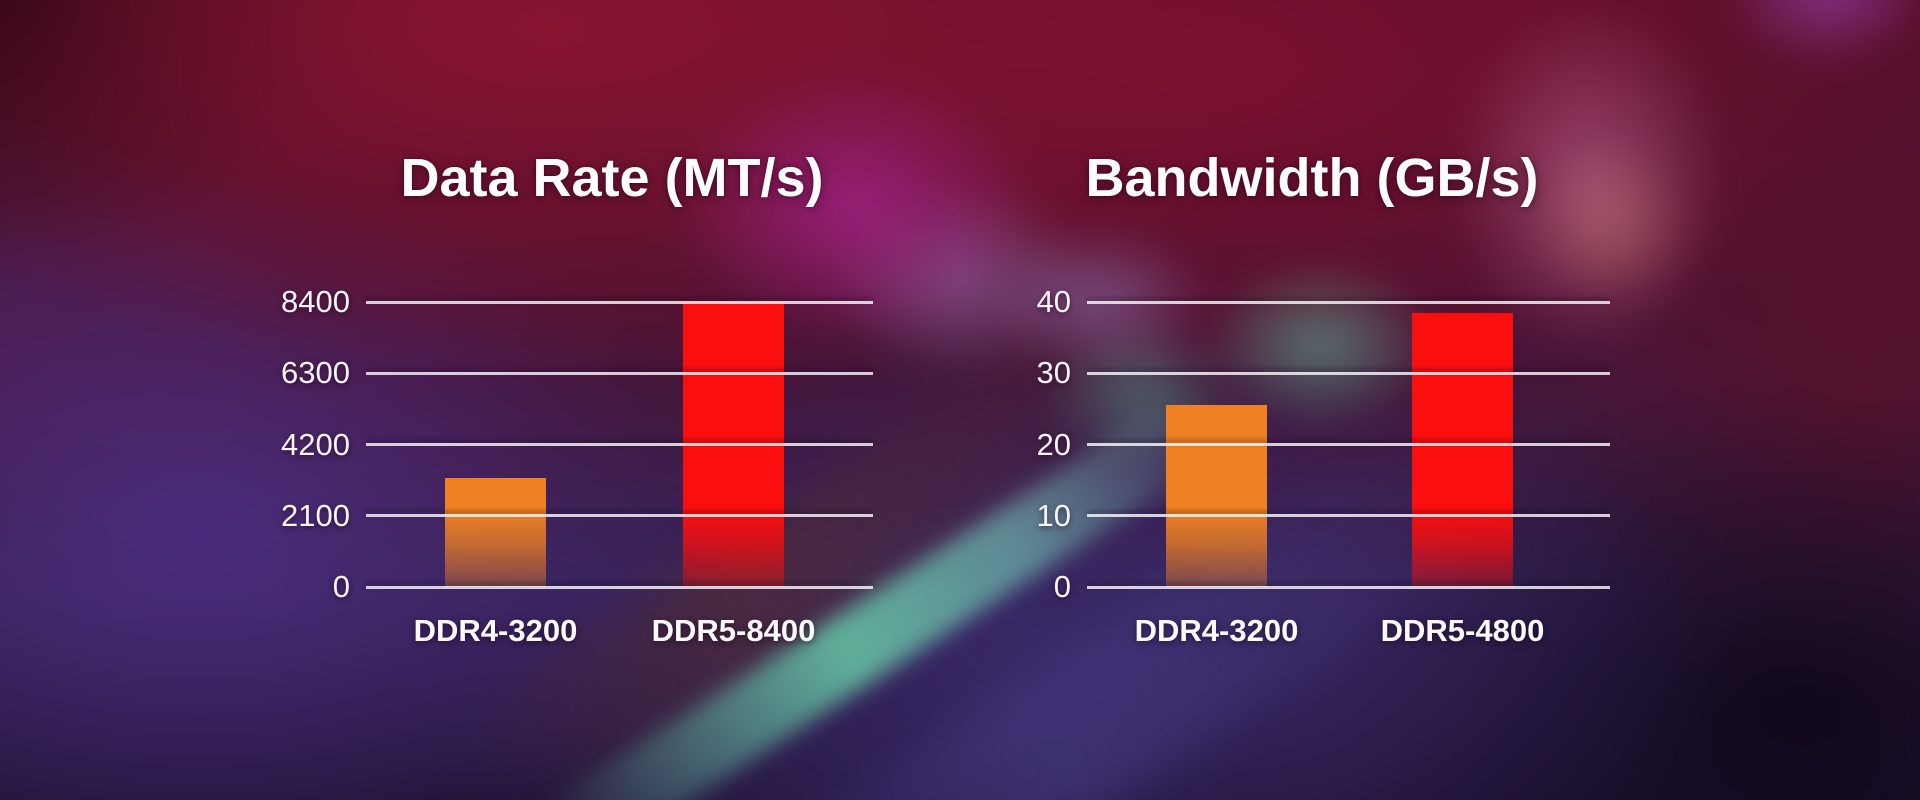 Image resolution: width=1920 pixels, height=800 pixels. Describe the element at coordinates (1053, 301) in the screenshot. I see `y-axis-tick-label: 40` at that location.